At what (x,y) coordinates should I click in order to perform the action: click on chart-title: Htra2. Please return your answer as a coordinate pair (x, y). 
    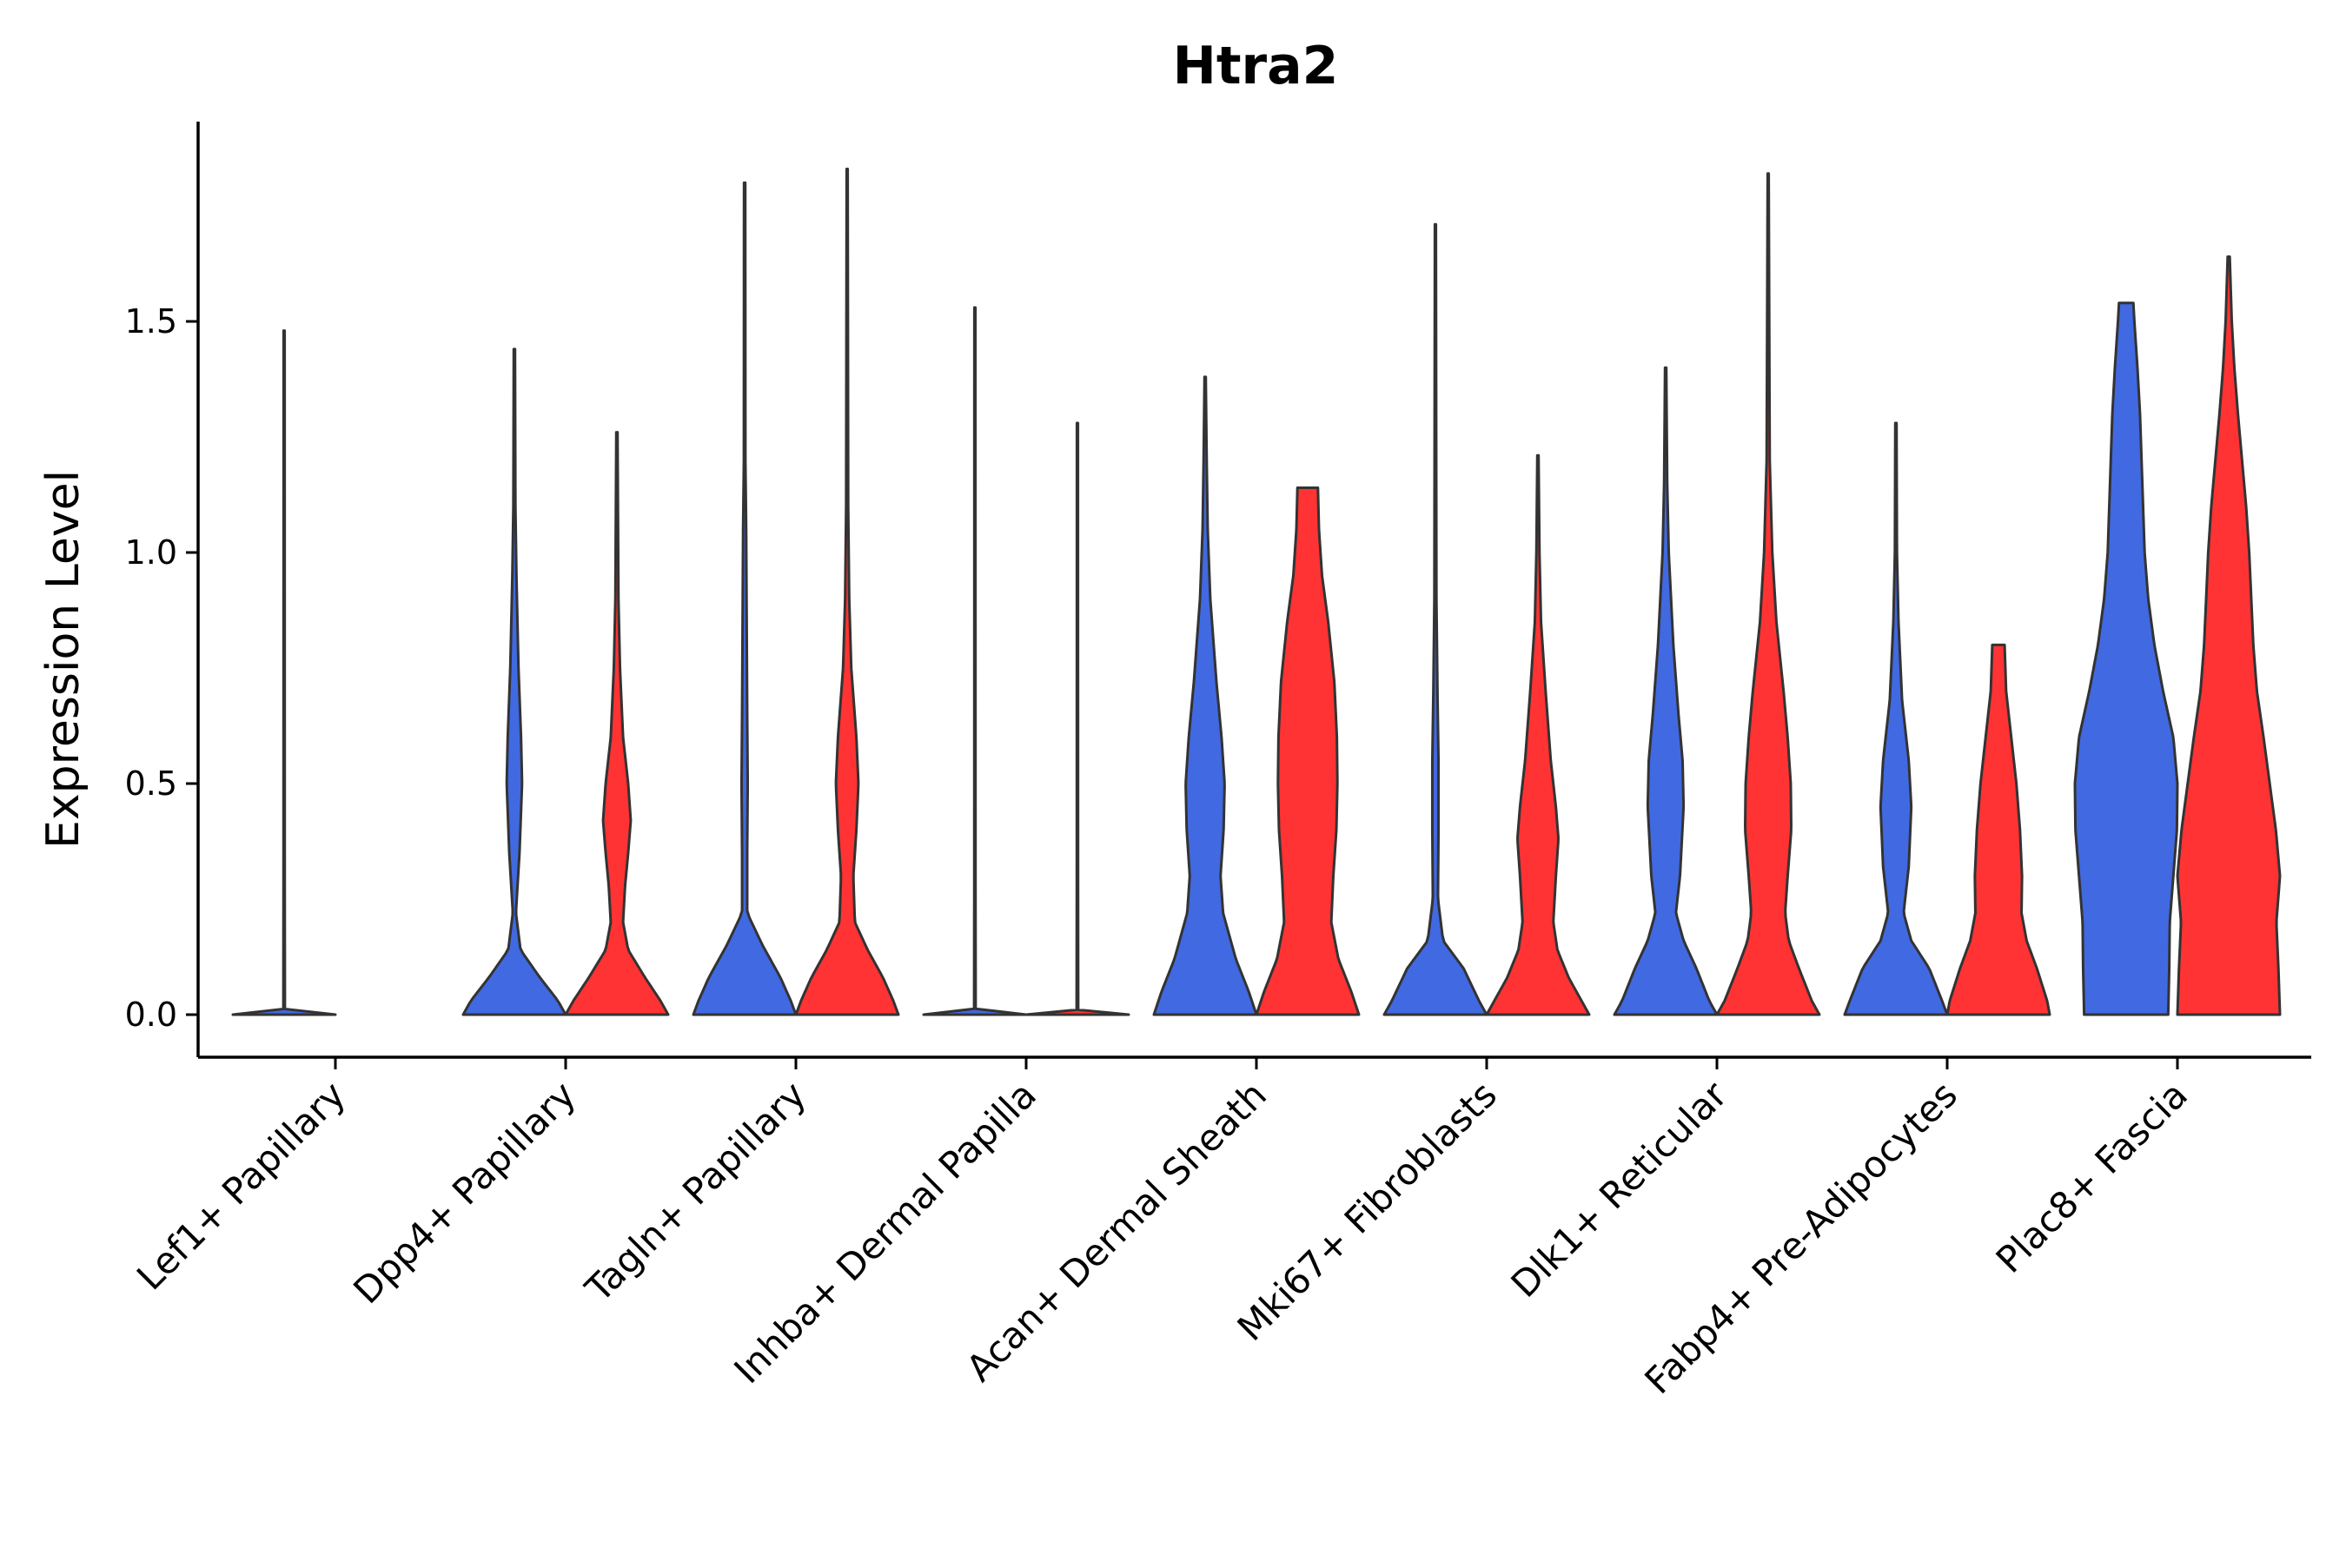
    Looking at the image, I should click on (1256, 66).